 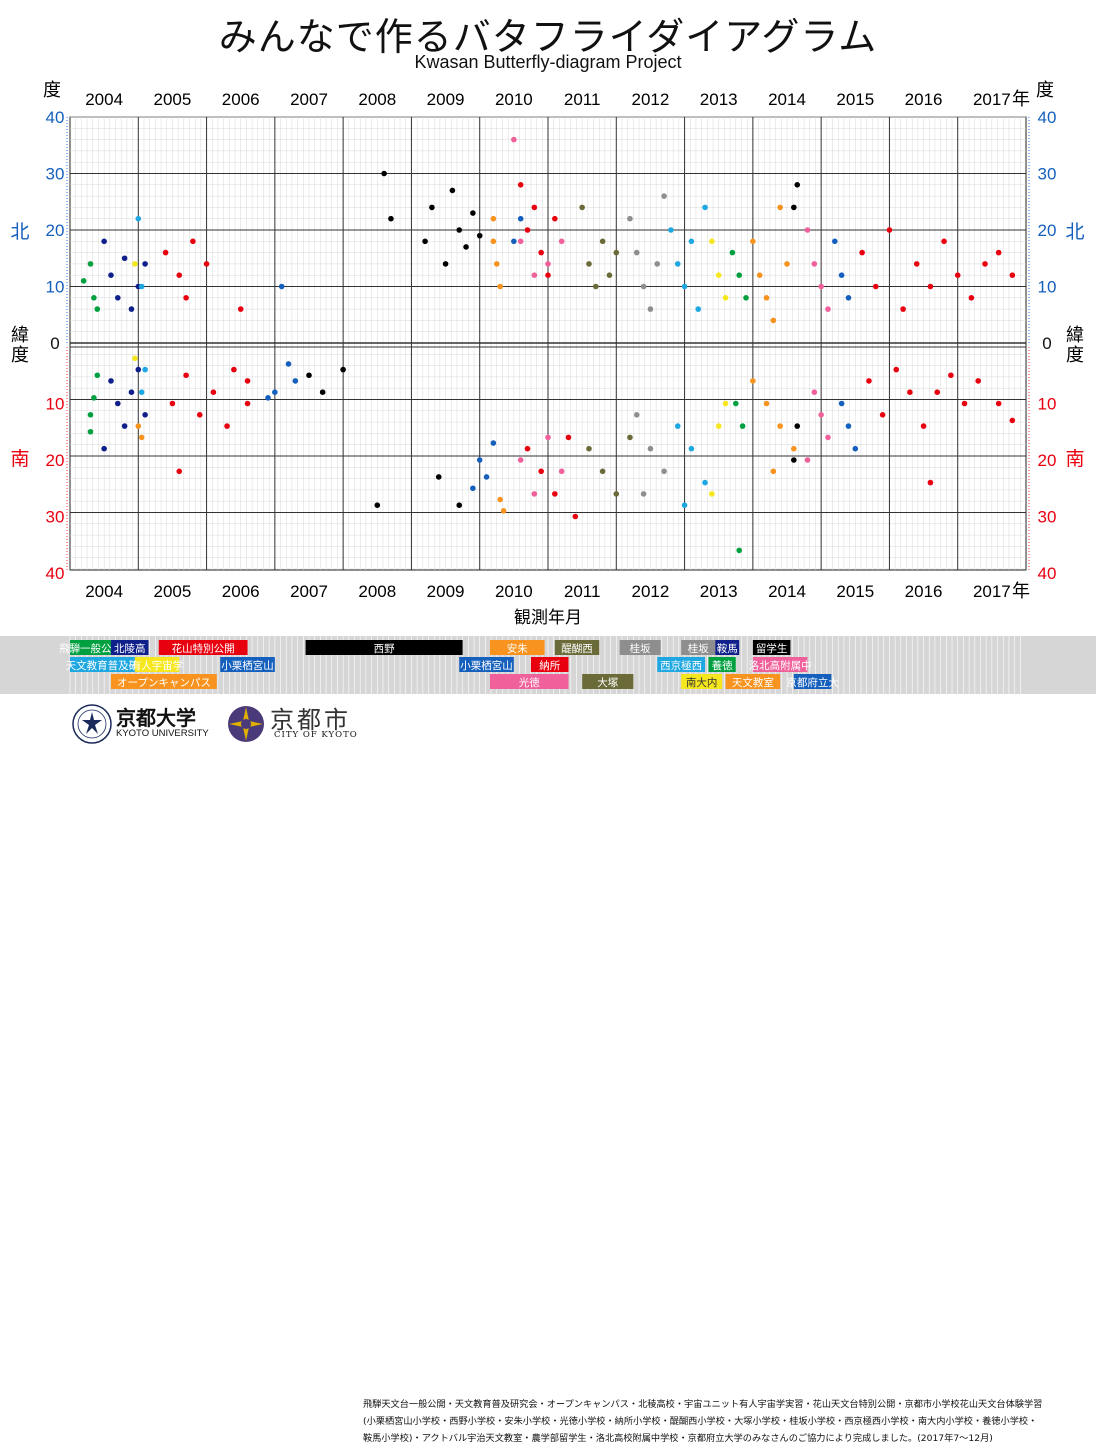 I want to click on x-tick-label-bottom: 2010, so click(x=514, y=591).